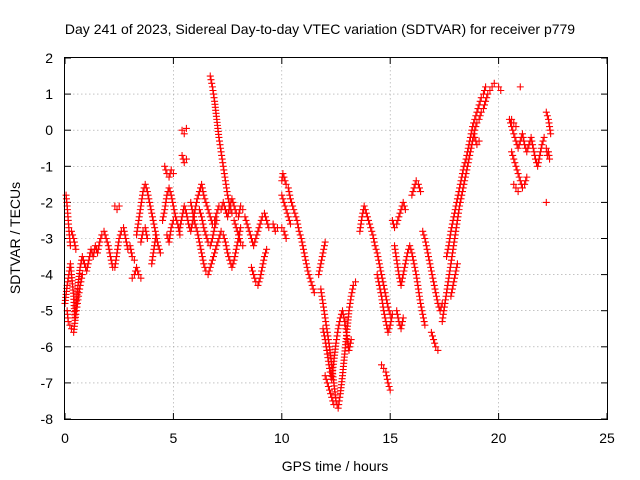 The width and height of the screenshot is (640, 480). What do you see at coordinates (47, 347) in the screenshot?
I see `y-tick-label: -6` at bounding box center [47, 347].